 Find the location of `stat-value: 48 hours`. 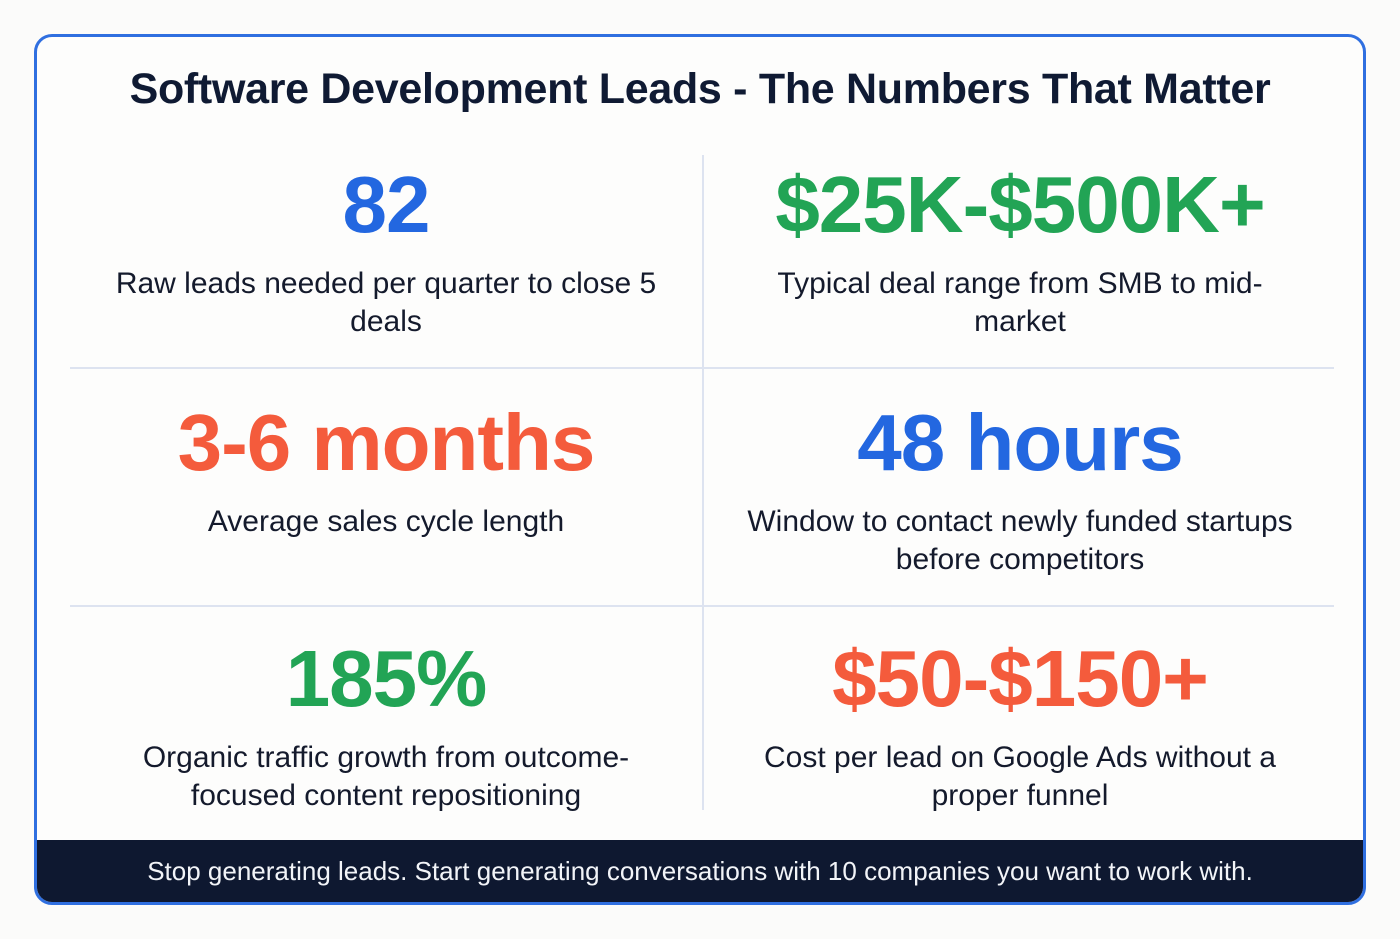

stat-value: 48 hours is located at coordinates (1020, 442).